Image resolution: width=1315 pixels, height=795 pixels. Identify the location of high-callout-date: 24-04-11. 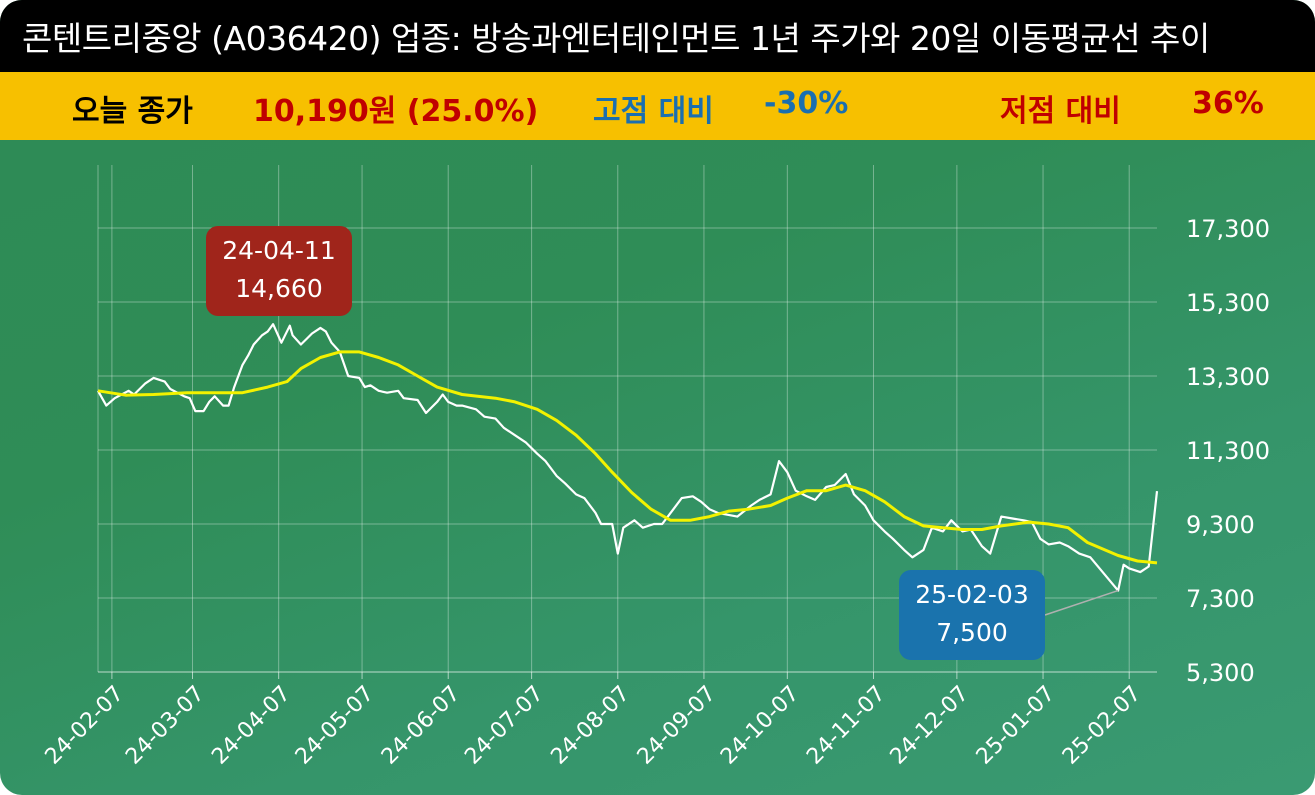
(279, 250).